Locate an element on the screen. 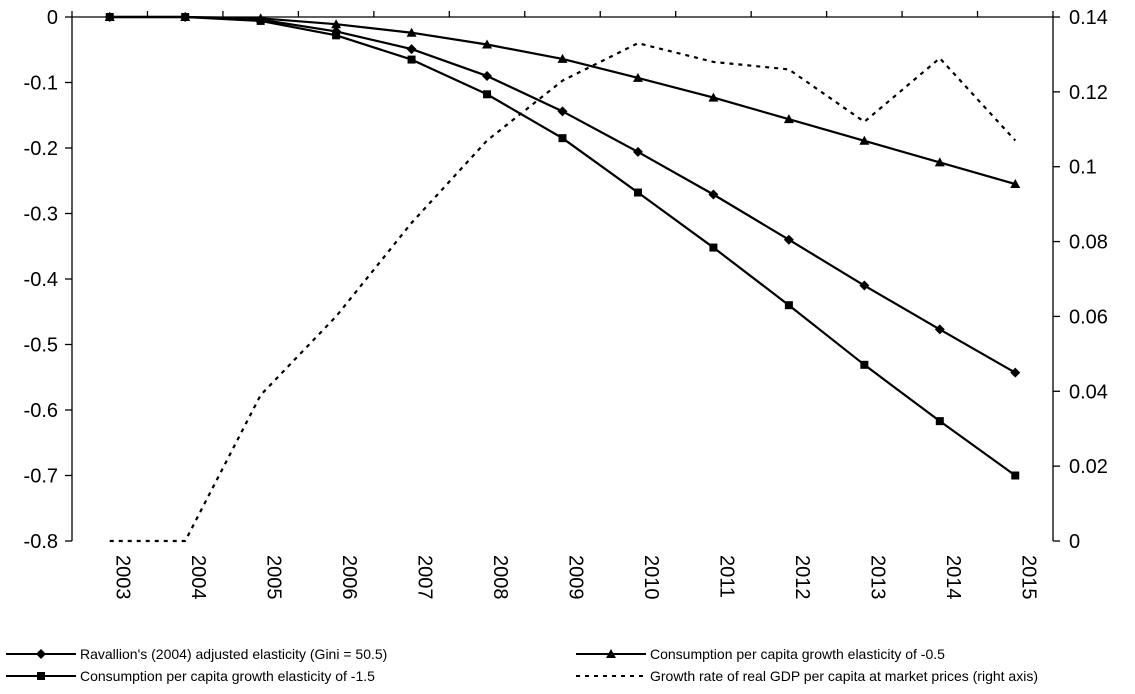 This screenshot has width=1135, height=694. category-label: 2014 is located at coordinates (953, 577).